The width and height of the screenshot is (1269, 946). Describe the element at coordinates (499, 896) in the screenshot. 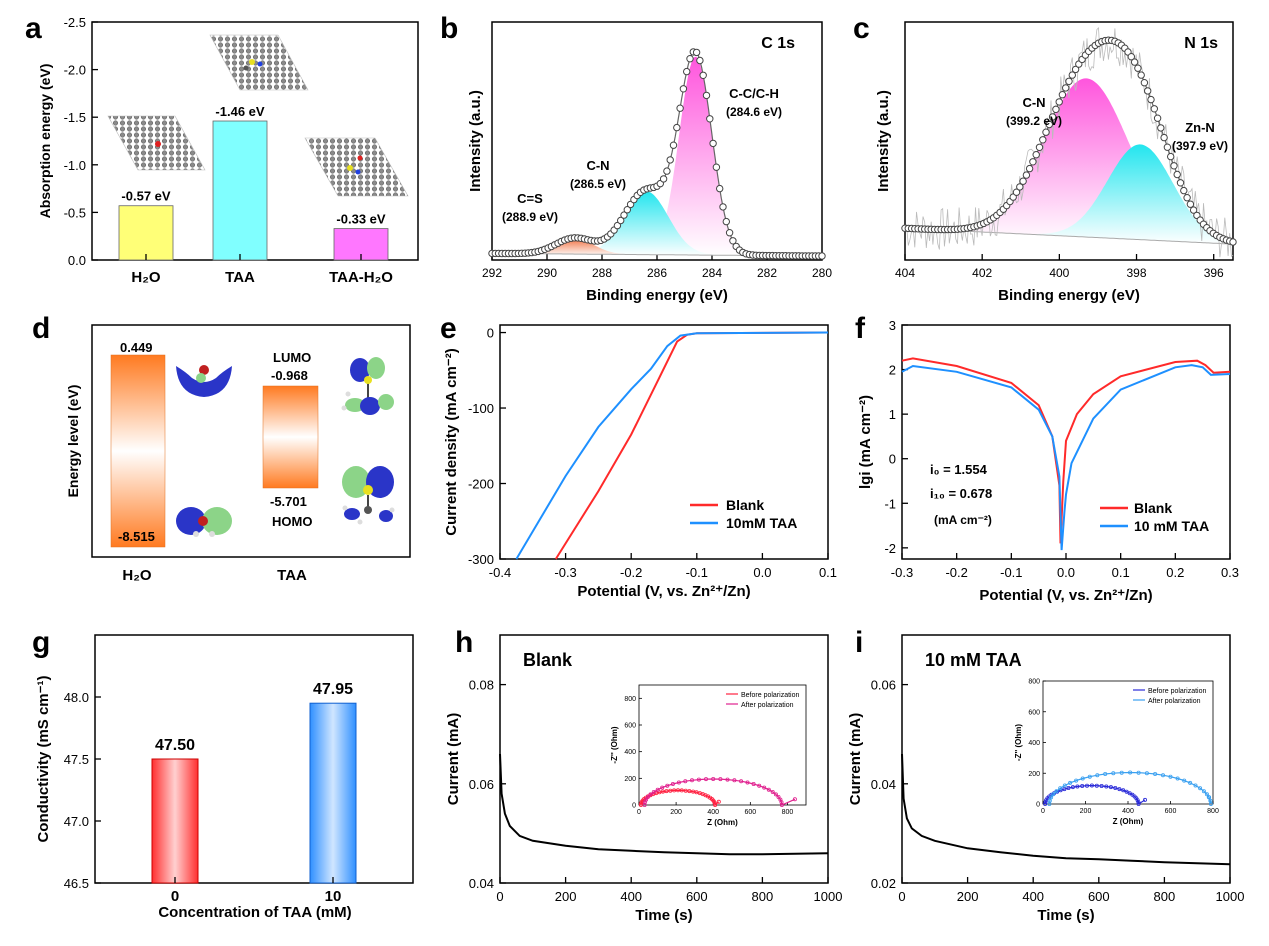

I see `h-plot-xtick-label: 0` at that location.